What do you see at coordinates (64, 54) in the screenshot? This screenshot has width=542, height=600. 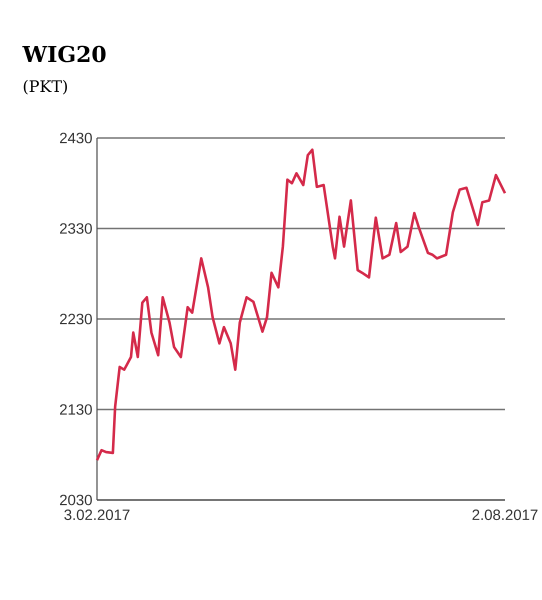 I see `chart-title: WIG20` at bounding box center [64, 54].